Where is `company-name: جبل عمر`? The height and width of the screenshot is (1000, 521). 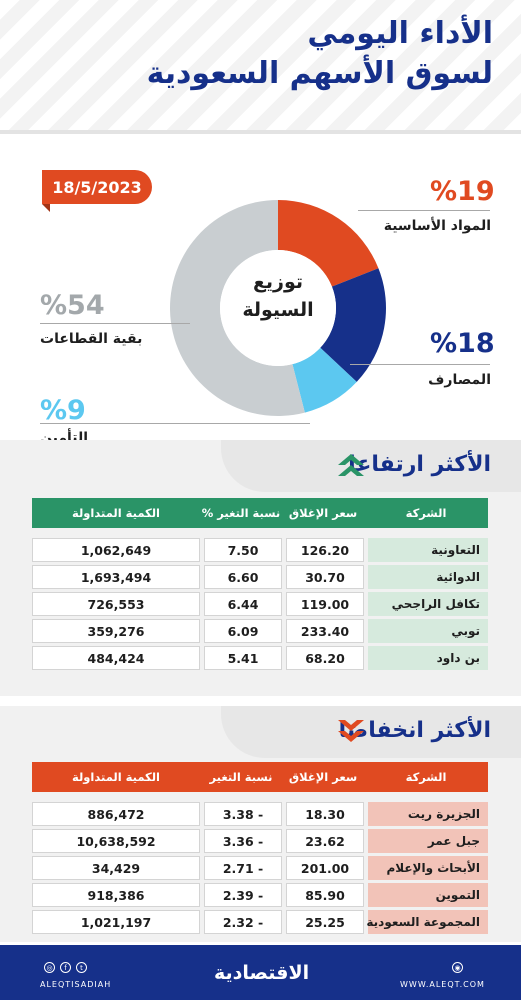
company-name: جبل عمر is located at coordinates (428, 841).